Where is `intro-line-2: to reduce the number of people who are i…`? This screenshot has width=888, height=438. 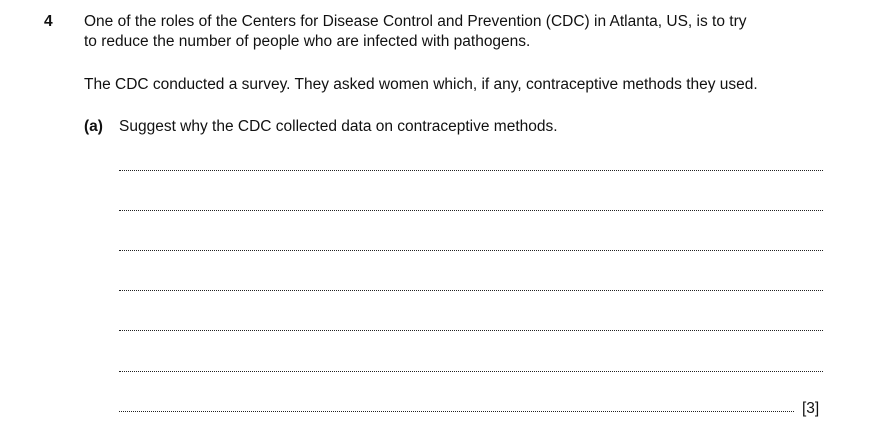
intro-line-2: to reduce the number of people who are i… is located at coordinates (307, 41).